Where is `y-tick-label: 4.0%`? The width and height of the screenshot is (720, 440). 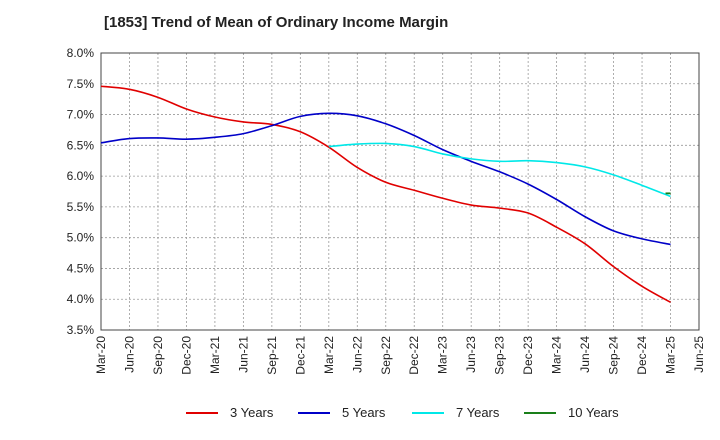 y-tick-label: 4.0% is located at coordinates (81, 299).